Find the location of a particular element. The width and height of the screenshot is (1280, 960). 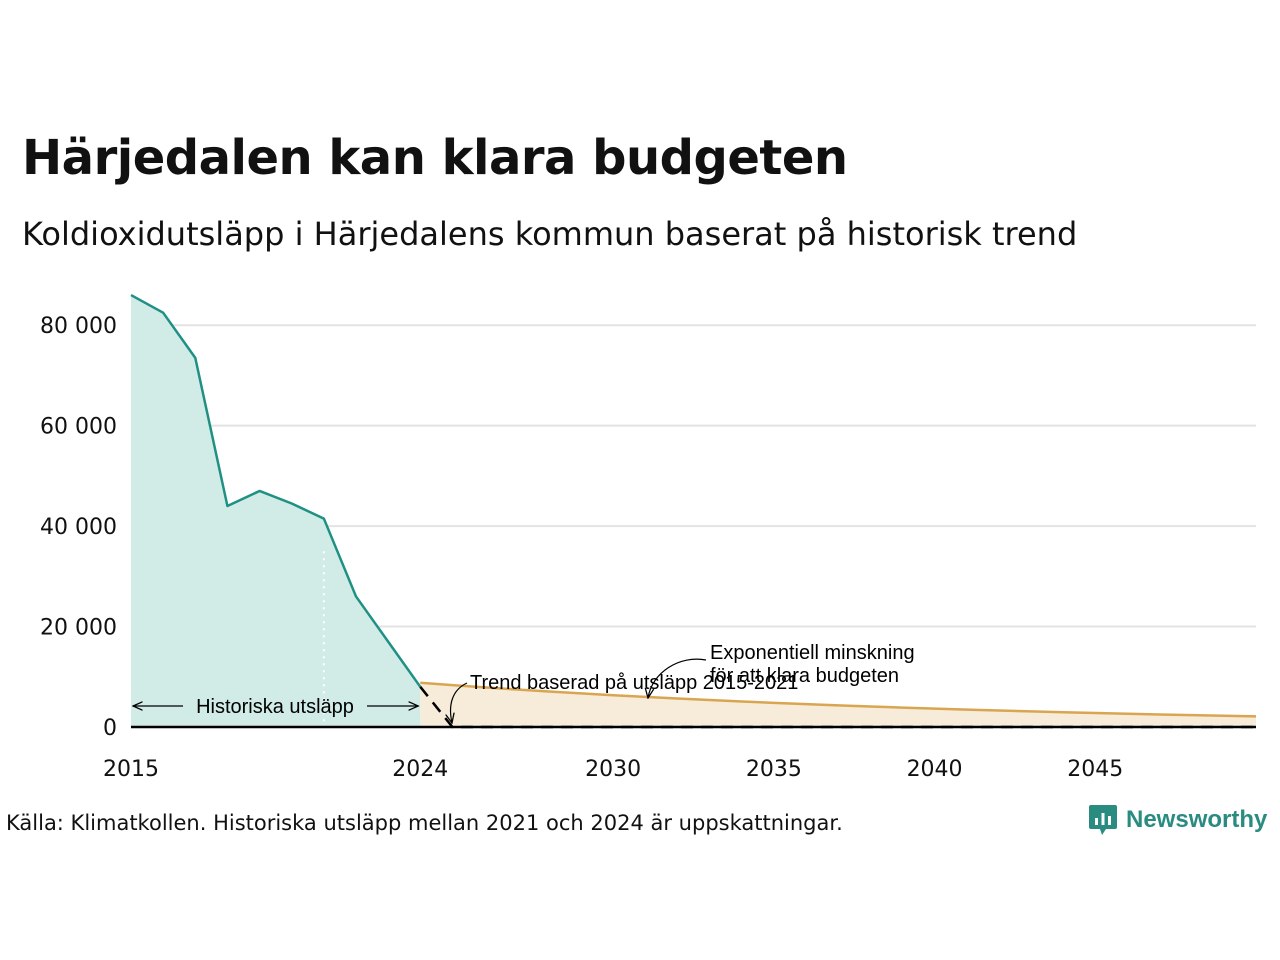

brand-logo: Newsworthy is located at coordinates (1177, 820).